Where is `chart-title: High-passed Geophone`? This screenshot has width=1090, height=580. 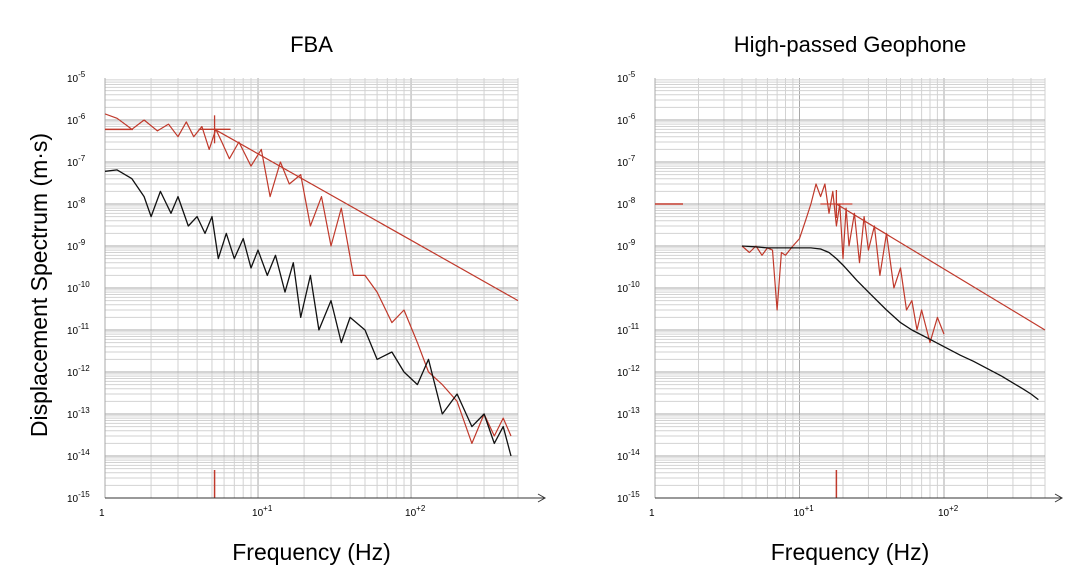 chart-title: High-passed Geophone is located at coordinates (850, 44).